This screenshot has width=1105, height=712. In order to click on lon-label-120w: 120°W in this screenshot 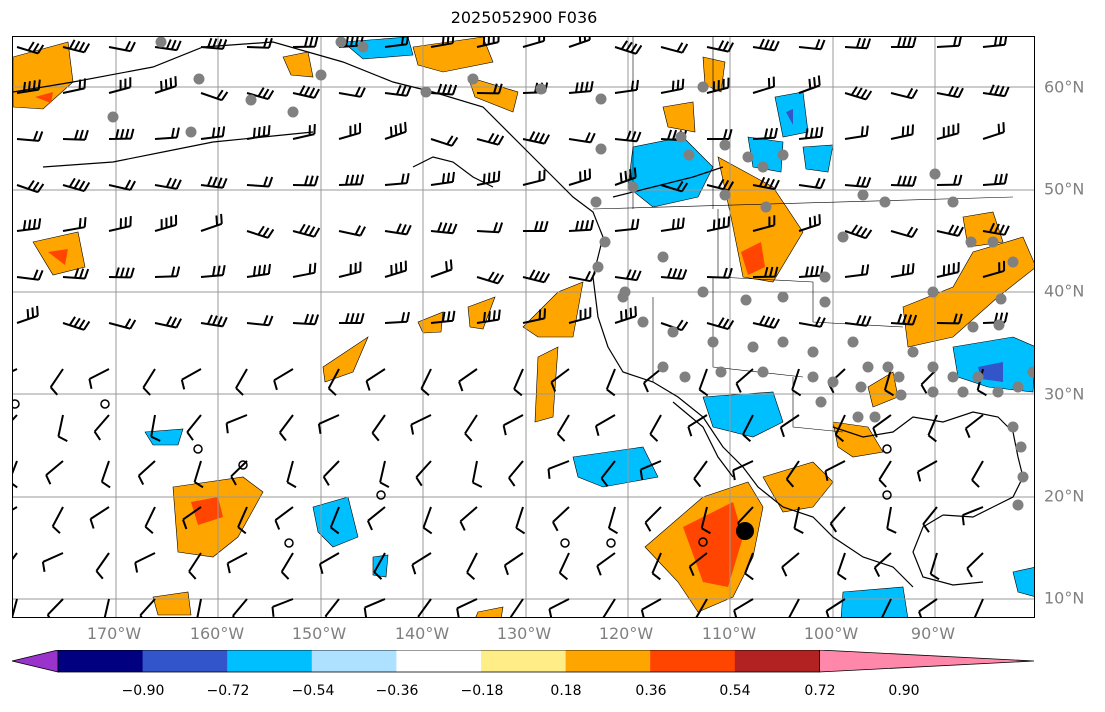, I will do `click(626, 633)`.